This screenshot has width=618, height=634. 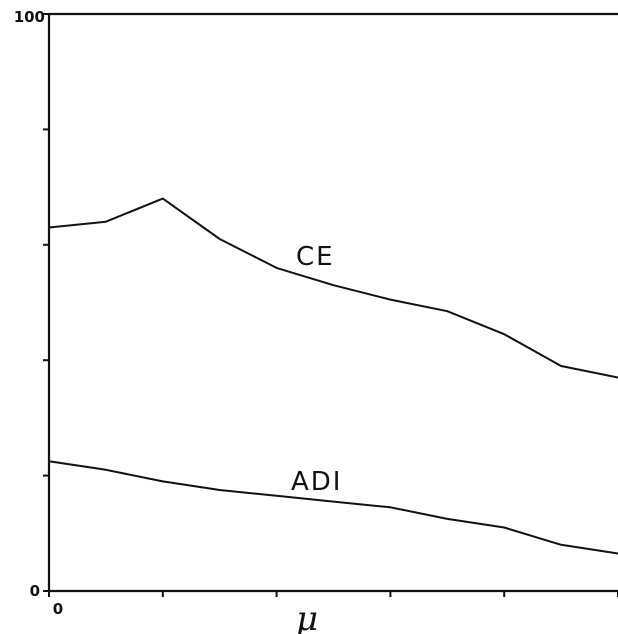 What do you see at coordinates (315, 257) in the screenshot?
I see `series-label-ce: CE` at bounding box center [315, 257].